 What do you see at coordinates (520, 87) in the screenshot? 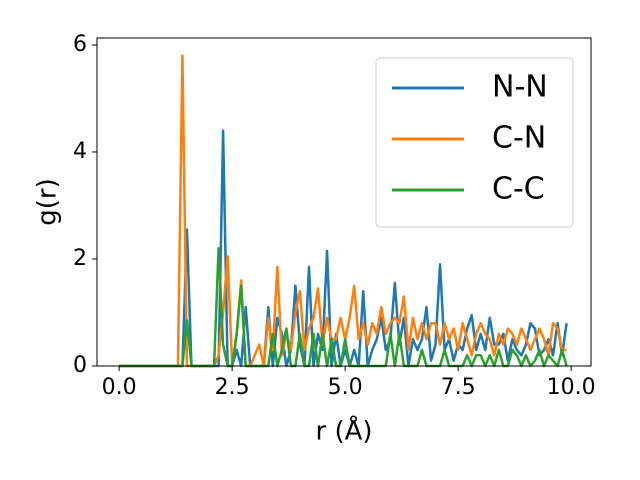
I see `legend-label: N-N` at bounding box center [520, 87].